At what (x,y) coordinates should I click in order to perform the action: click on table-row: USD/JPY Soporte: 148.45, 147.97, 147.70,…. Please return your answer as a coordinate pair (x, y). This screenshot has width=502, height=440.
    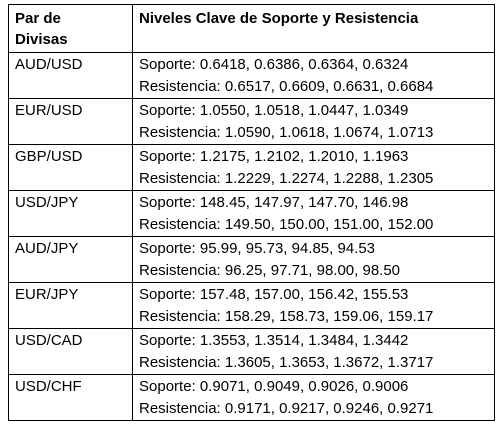
    Looking at the image, I should click on (251, 213).